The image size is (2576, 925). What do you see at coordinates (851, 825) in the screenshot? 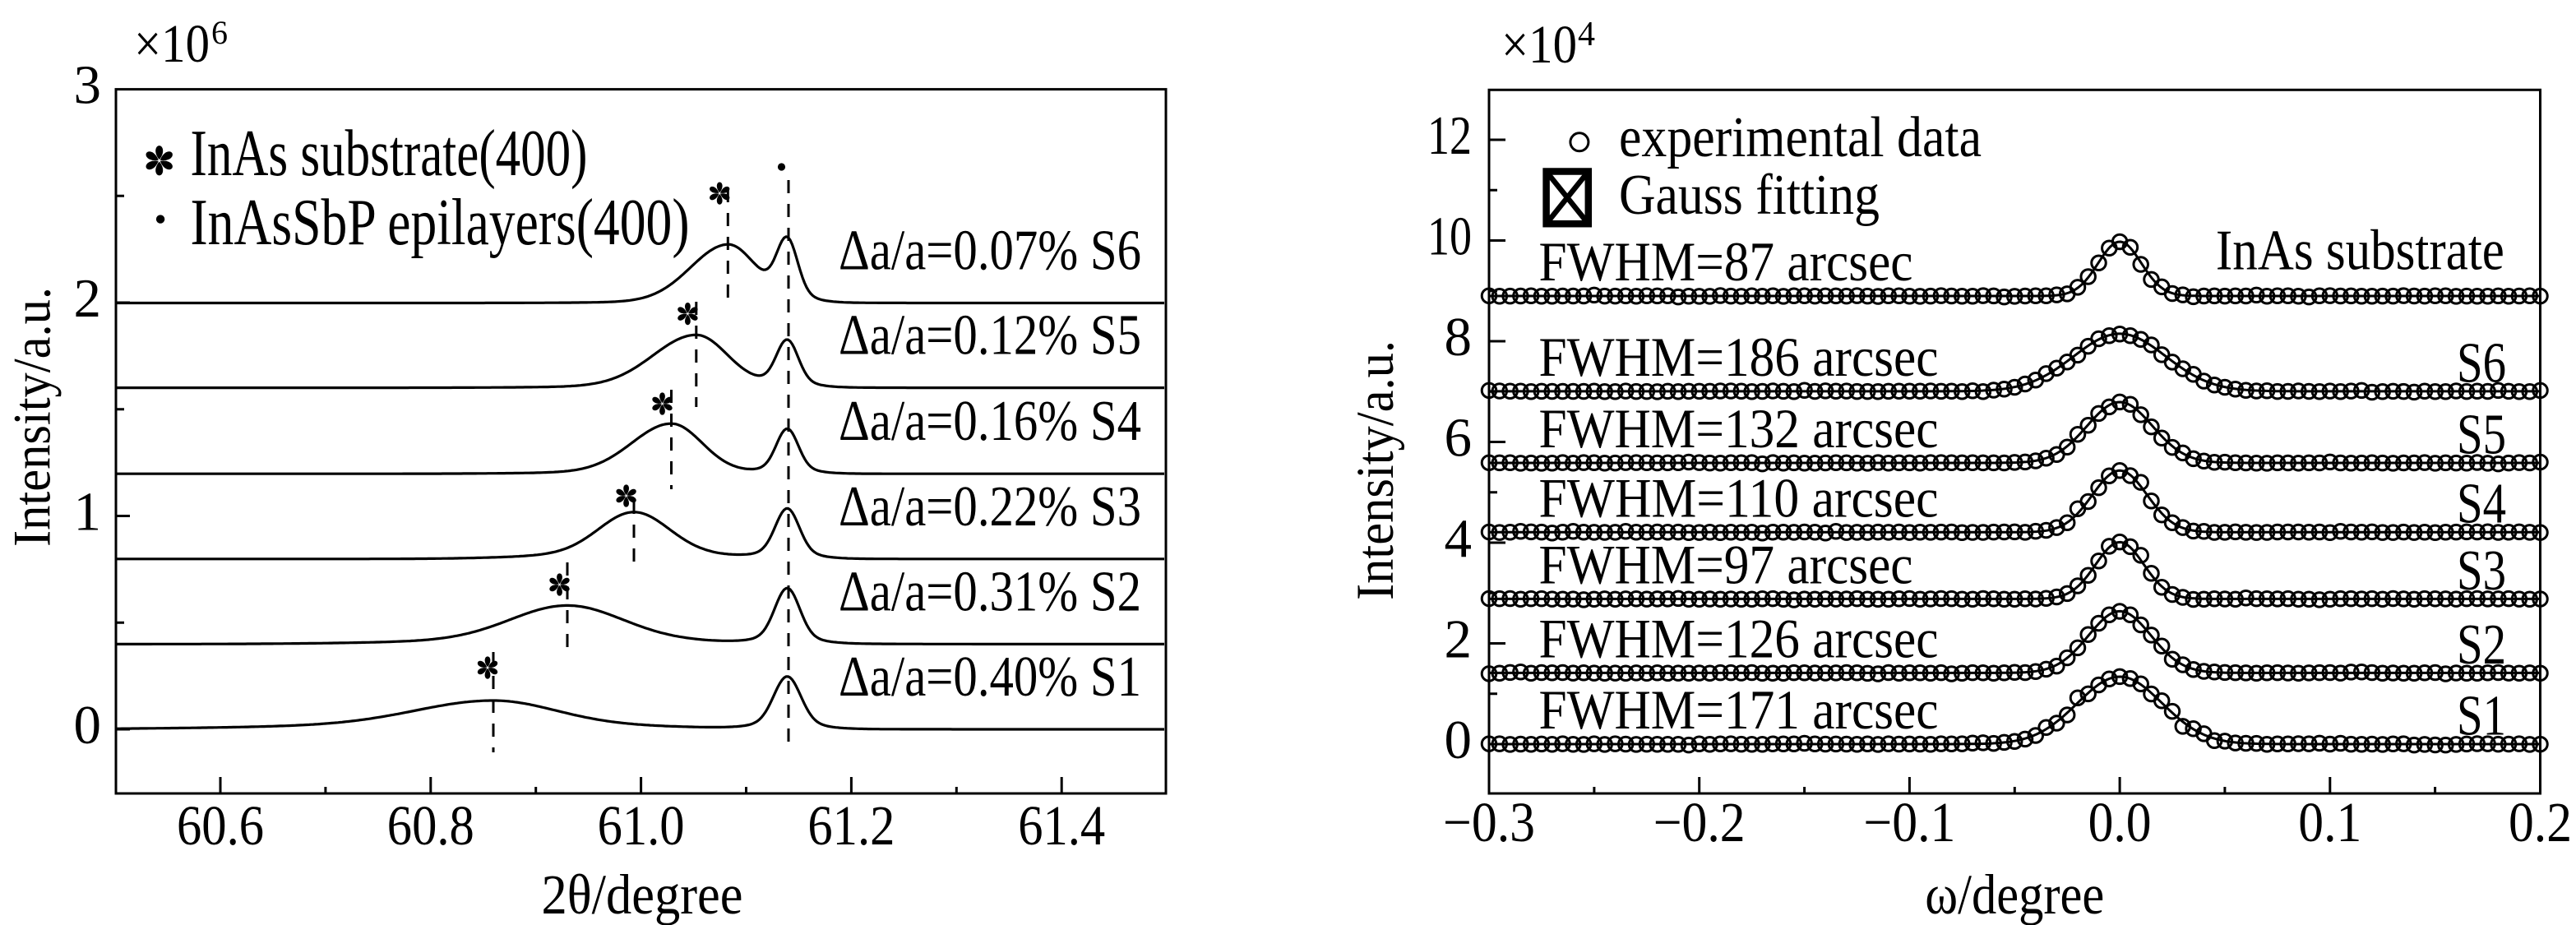
I see `svg-text: 61.2` at bounding box center [851, 825].